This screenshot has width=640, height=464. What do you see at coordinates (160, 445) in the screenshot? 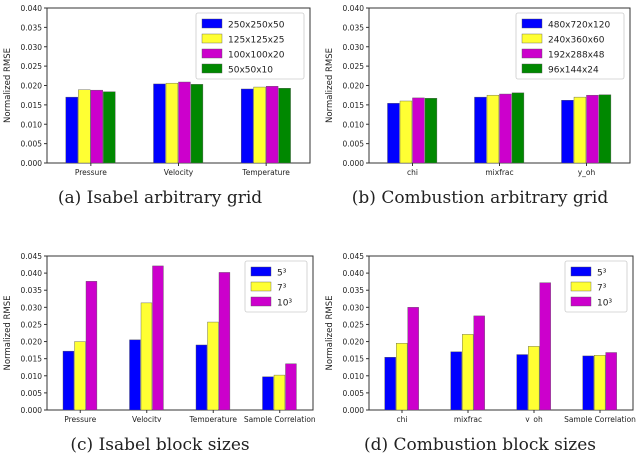
I see `caption-c: (c) Isabel block sizes` at bounding box center [160, 445].